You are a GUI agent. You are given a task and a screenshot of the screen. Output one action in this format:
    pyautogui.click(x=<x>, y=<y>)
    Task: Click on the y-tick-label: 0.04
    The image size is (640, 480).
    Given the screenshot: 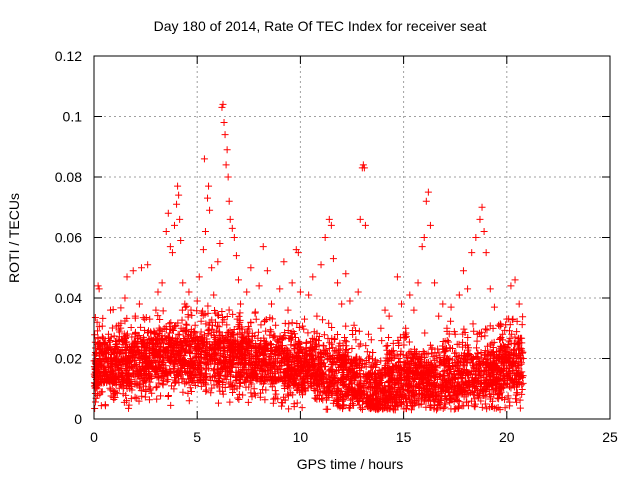 What is the action you would take?
    pyautogui.click(x=68, y=298)
    